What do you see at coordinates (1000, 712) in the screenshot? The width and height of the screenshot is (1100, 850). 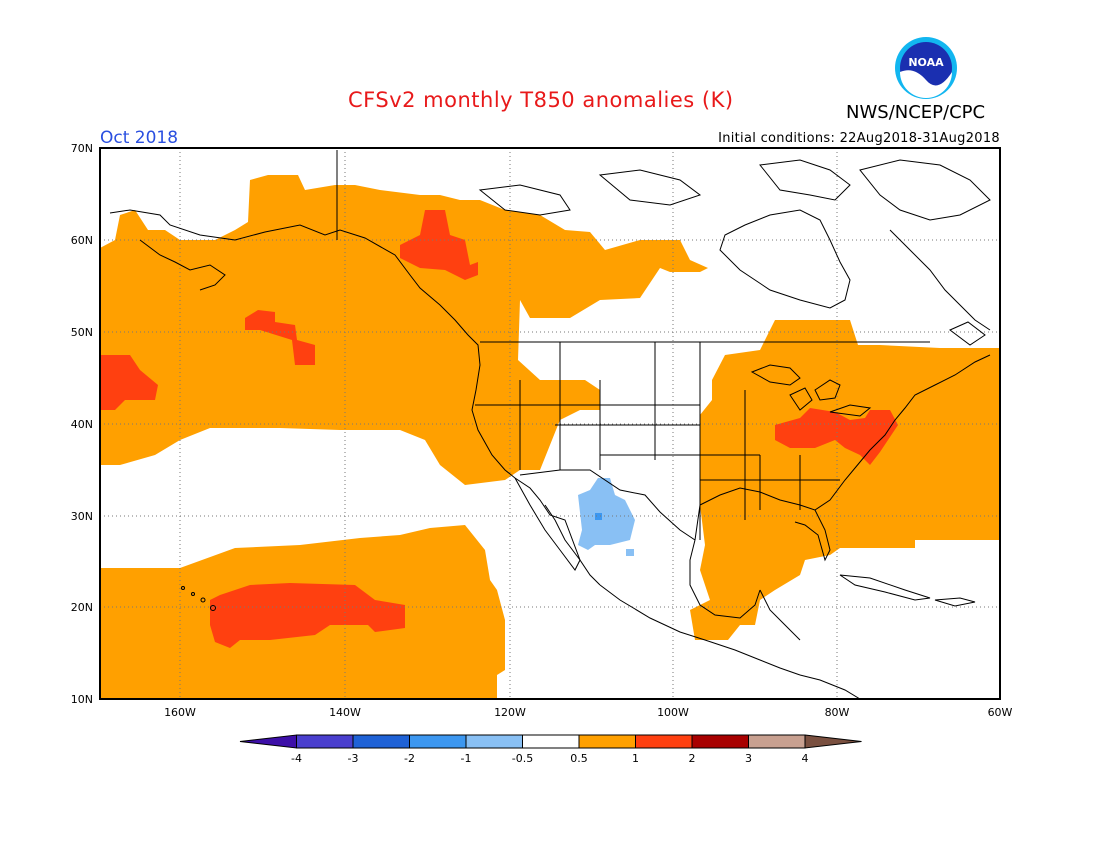 I see `lon-label: 60W` at bounding box center [1000, 712].